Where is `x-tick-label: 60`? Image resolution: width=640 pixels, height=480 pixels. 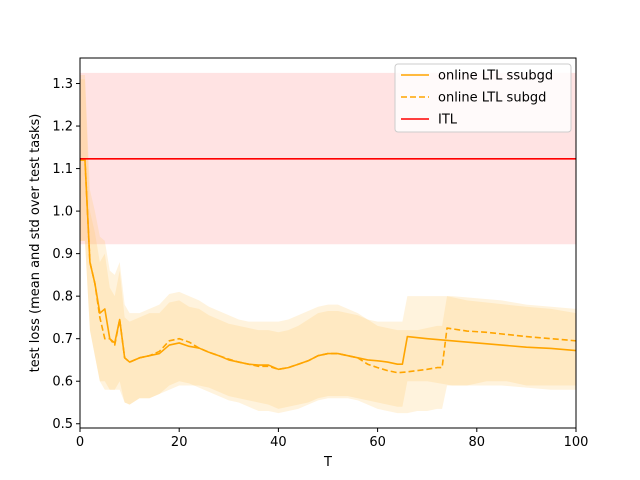
x-tick-label: 60 is located at coordinates (377, 442).